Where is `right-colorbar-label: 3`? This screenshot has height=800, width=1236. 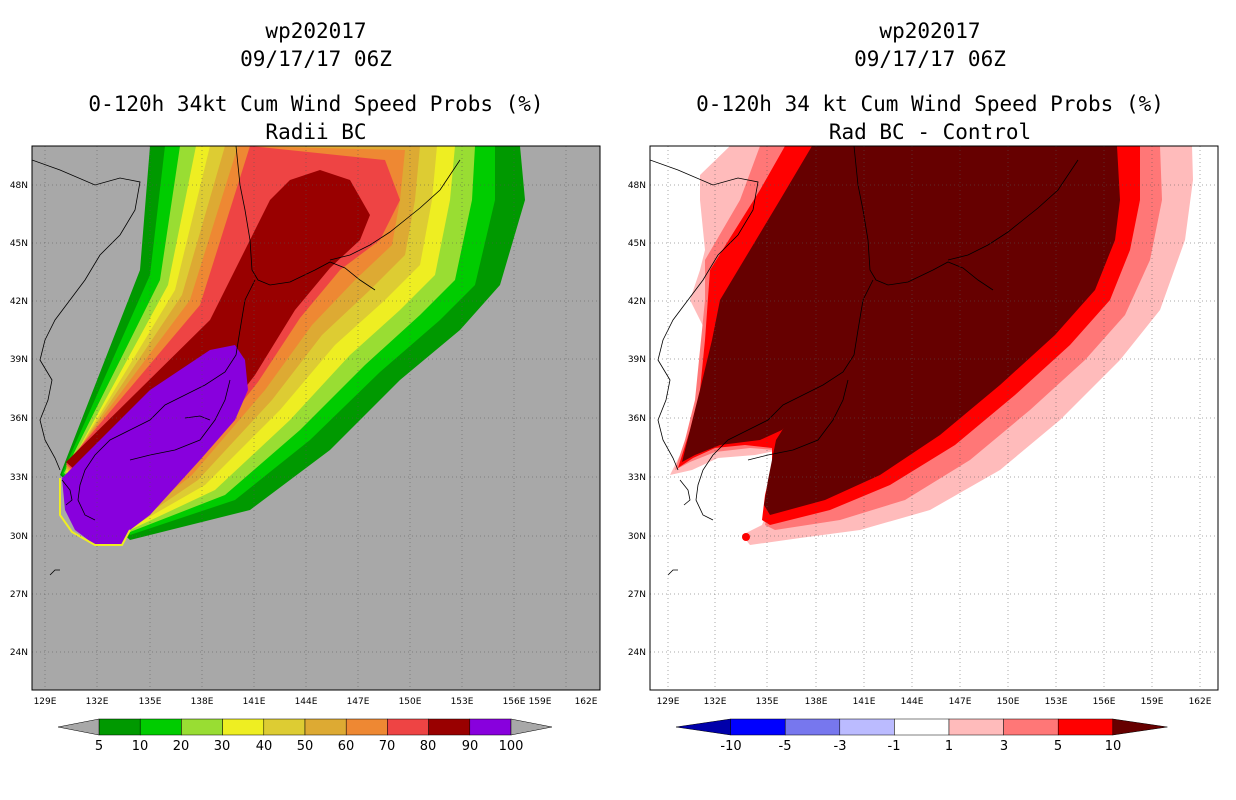
right-colorbar-label: 3 is located at coordinates (1004, 746).